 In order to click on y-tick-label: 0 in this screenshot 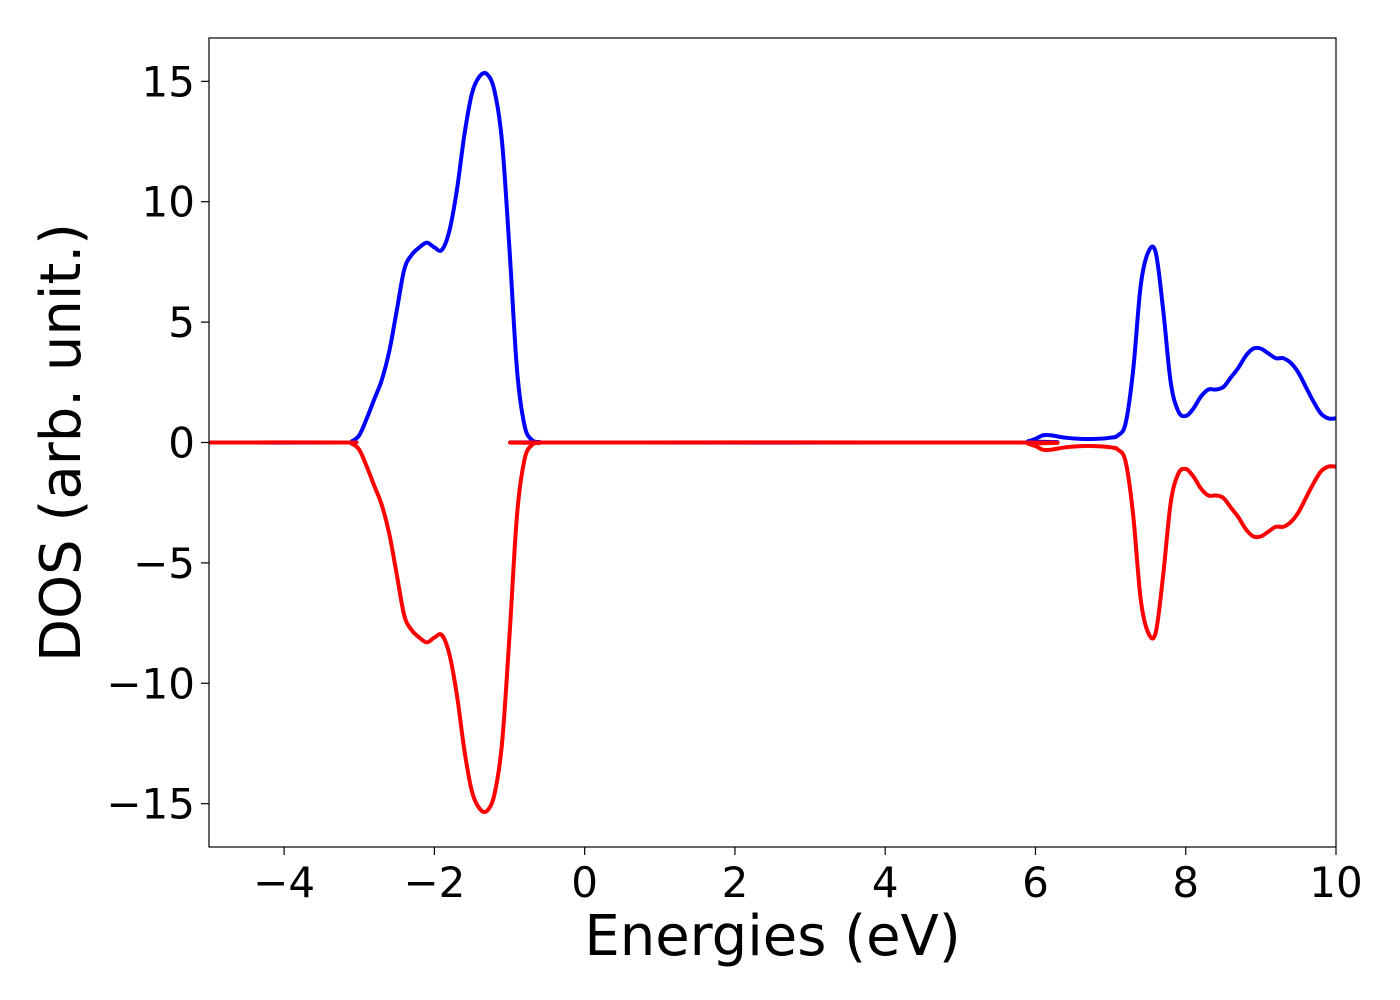, I will do `click(181, 443)`.